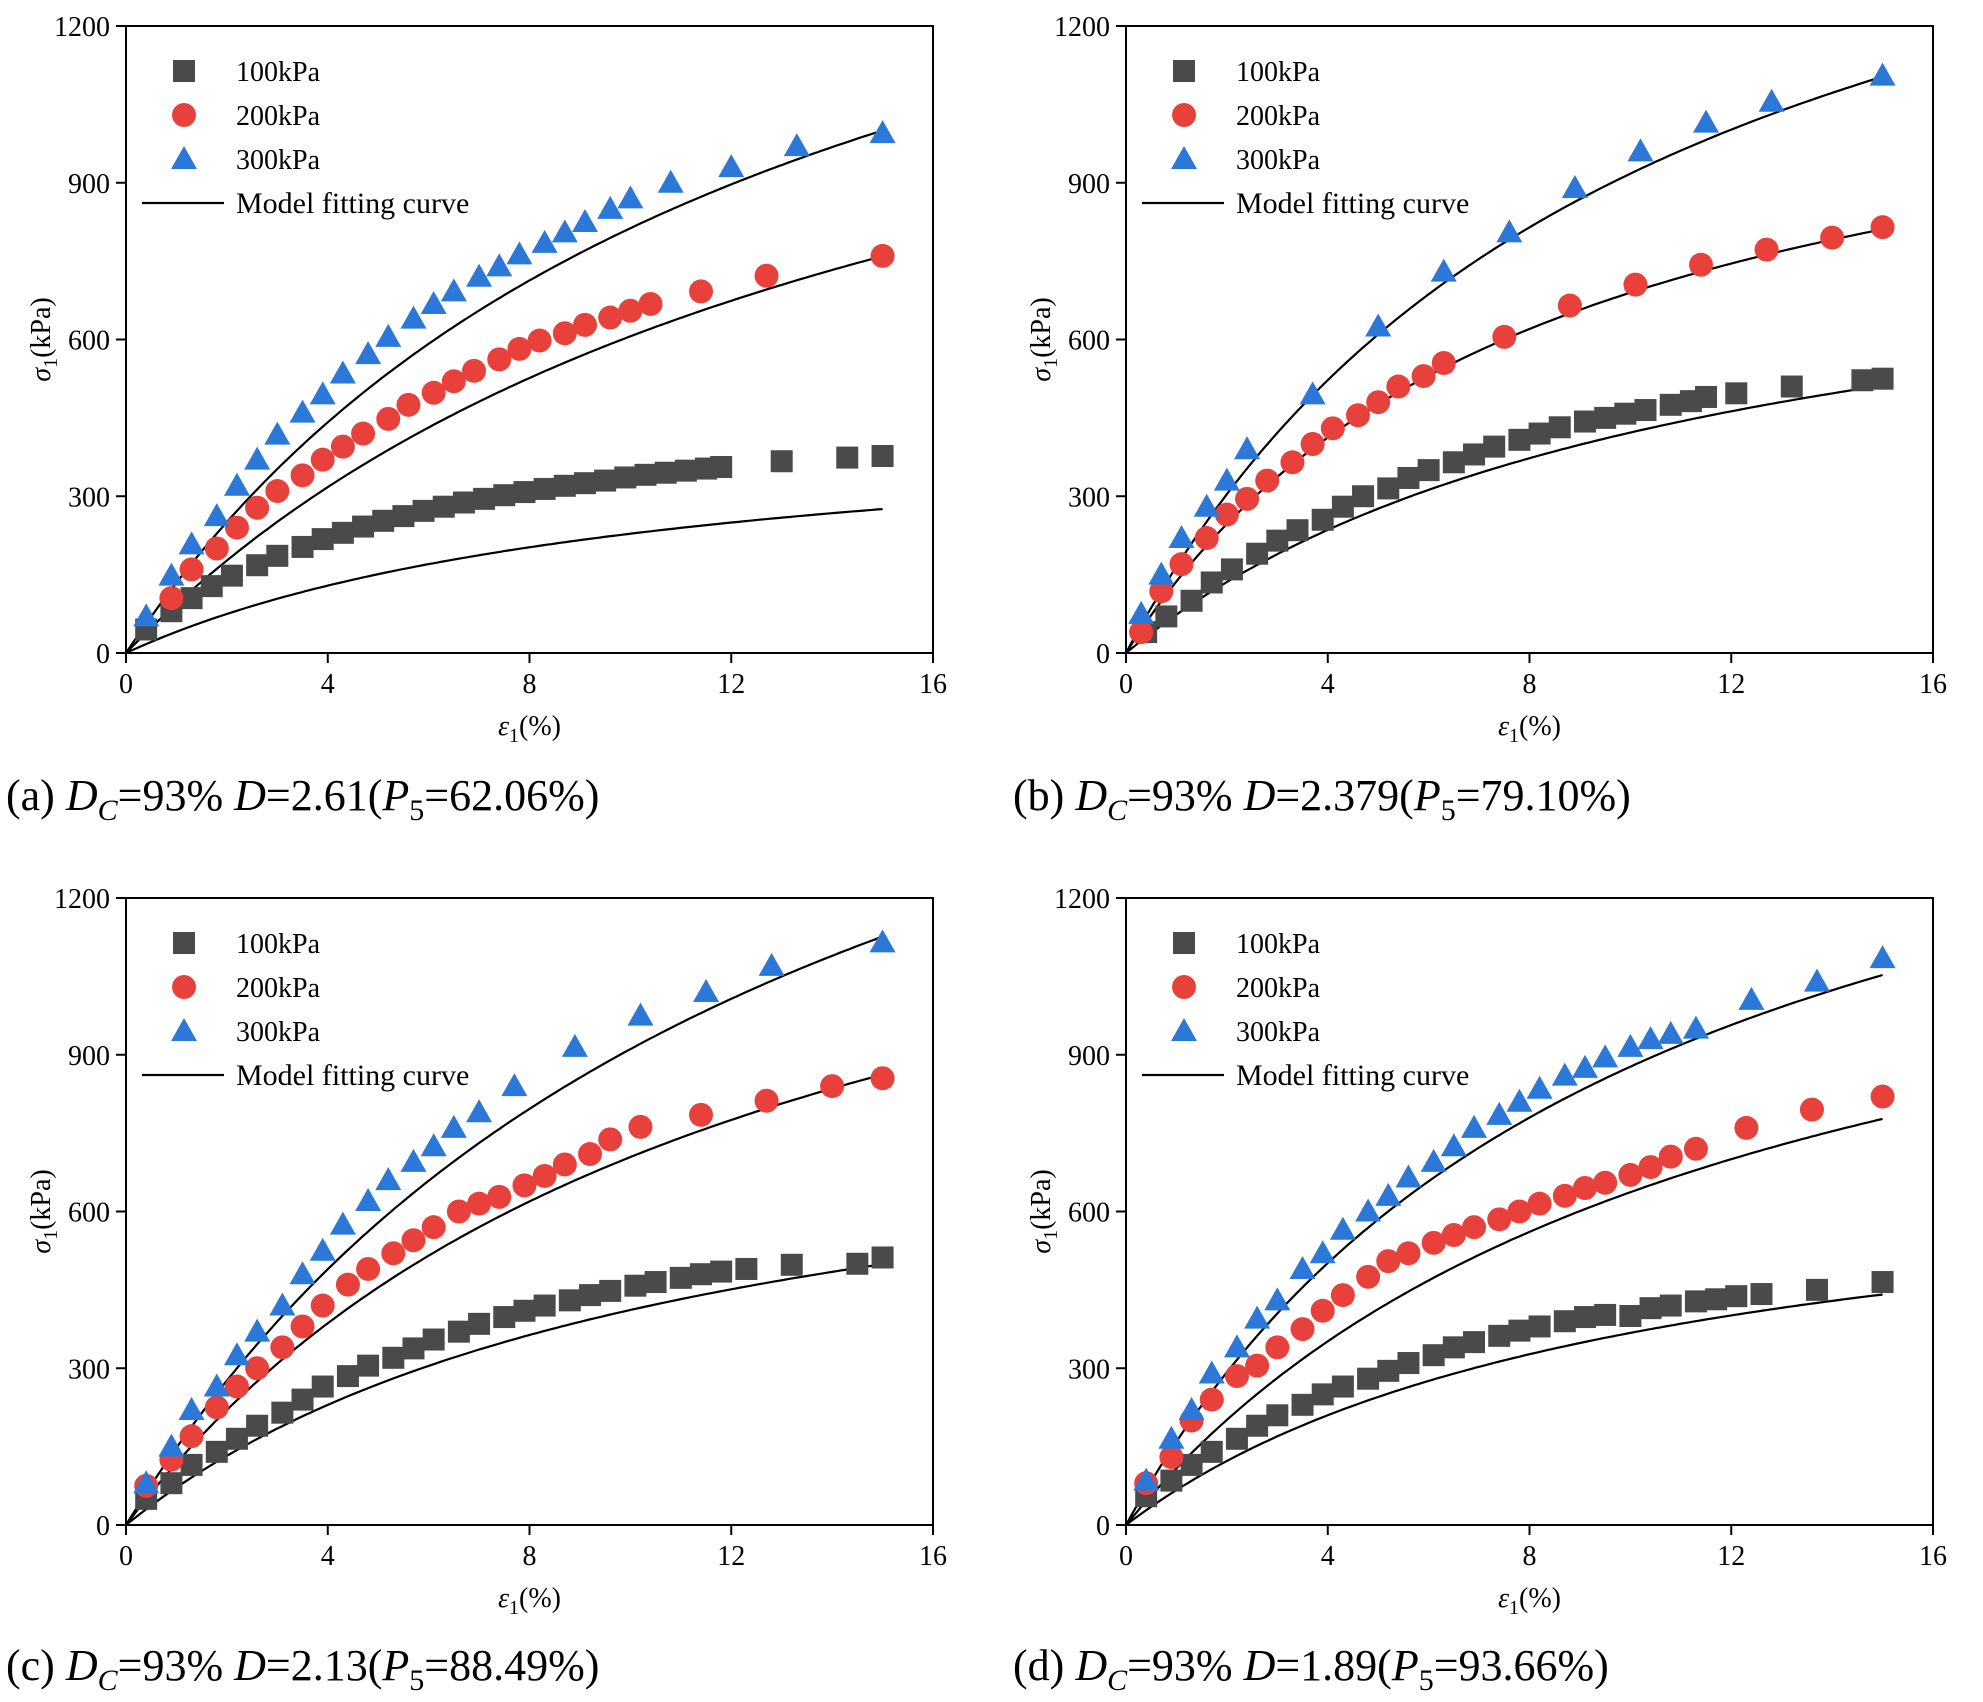  What do you see at coordinates (1344, 795) in the screenshot?
I see `caption-d-value: =2.379(` at bounding box center [1344, 795].